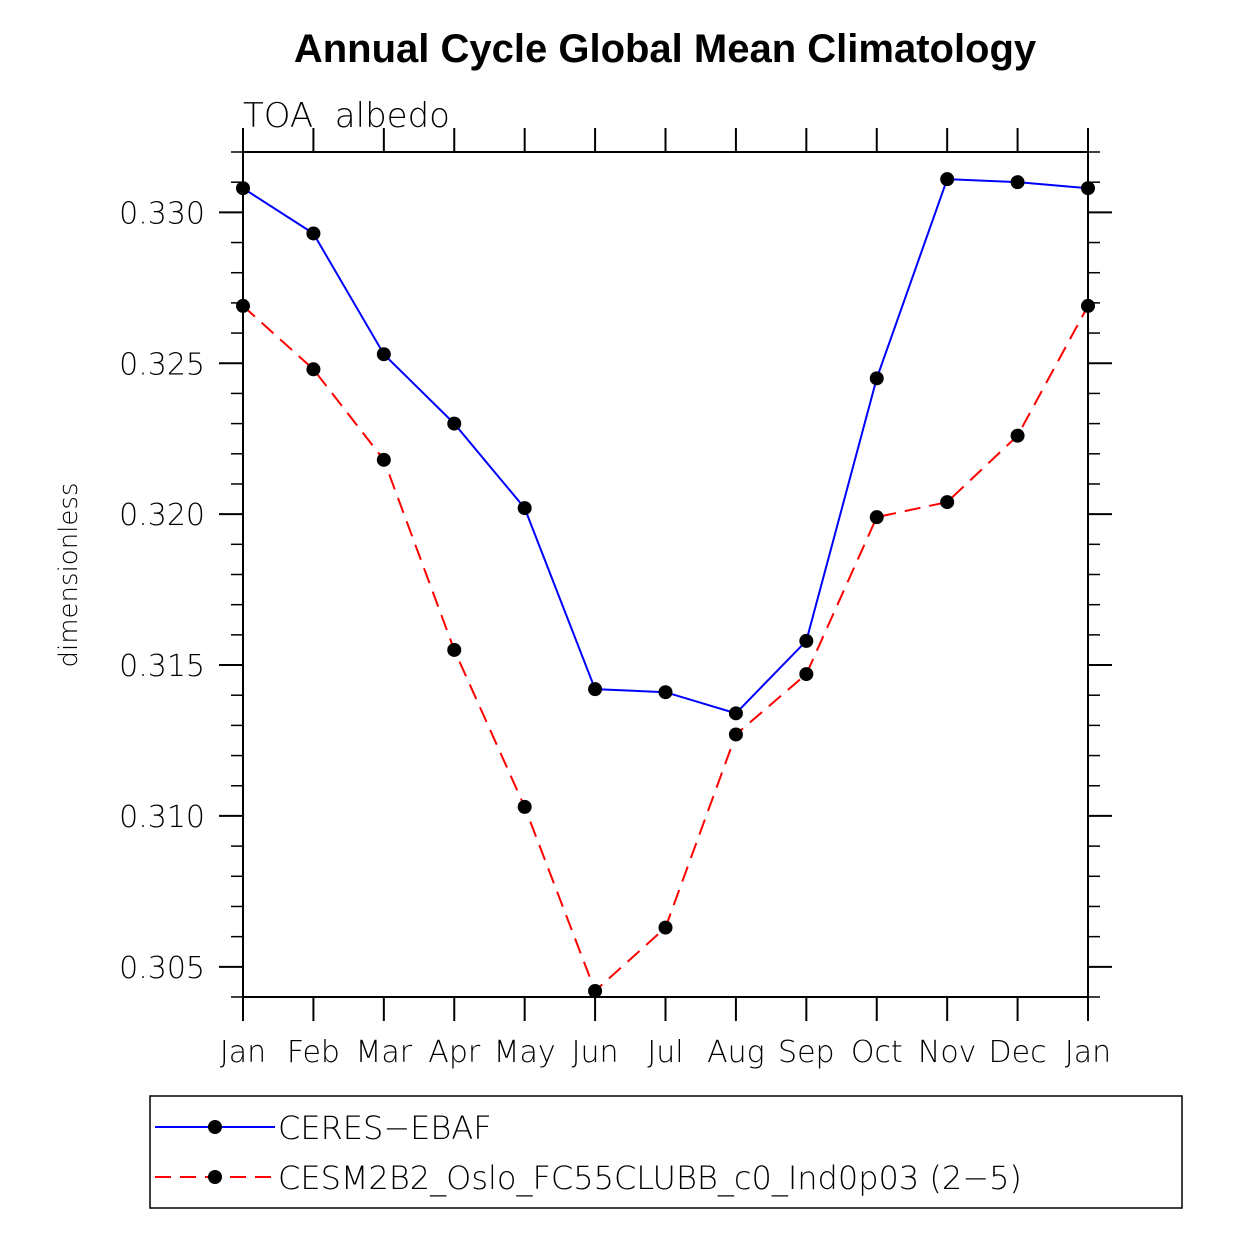 This screenshot has width=1238, height=1238. Describe the element at coordinates (736, 1052) in the screenshot. I see `x-tick-label: Aug` at that location.